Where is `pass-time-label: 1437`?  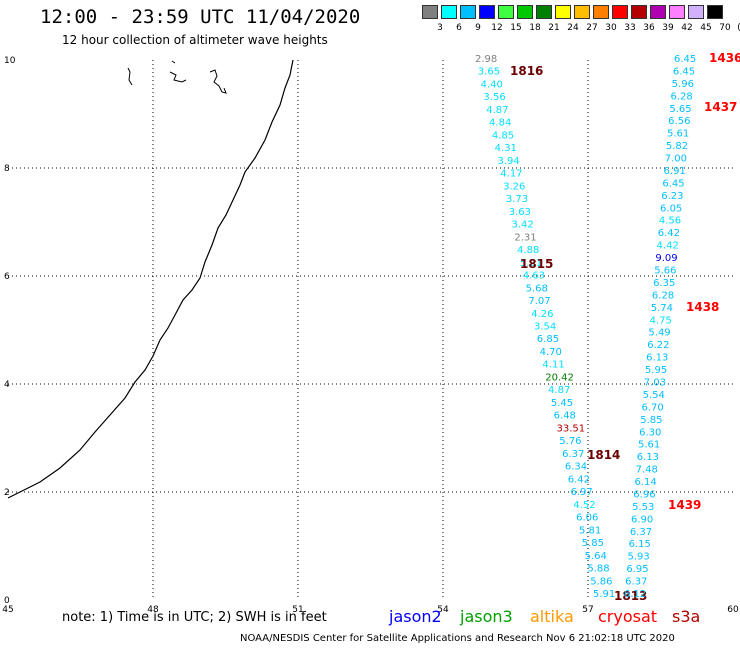
pass-time-label: 1437 is located at coordinates (720, 107).